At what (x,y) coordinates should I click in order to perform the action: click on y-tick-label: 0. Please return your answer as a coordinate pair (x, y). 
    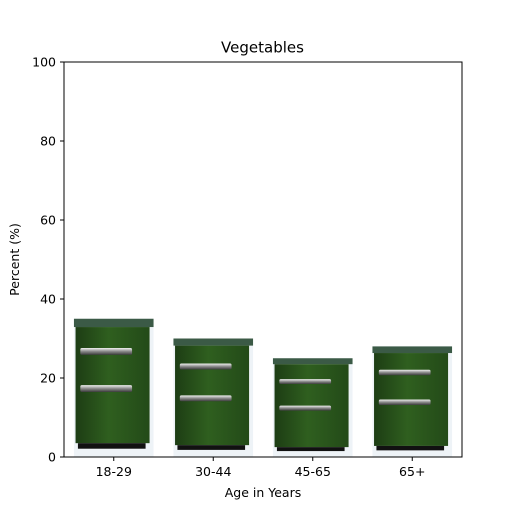
    Looking at the image, I should click on (52, 457).